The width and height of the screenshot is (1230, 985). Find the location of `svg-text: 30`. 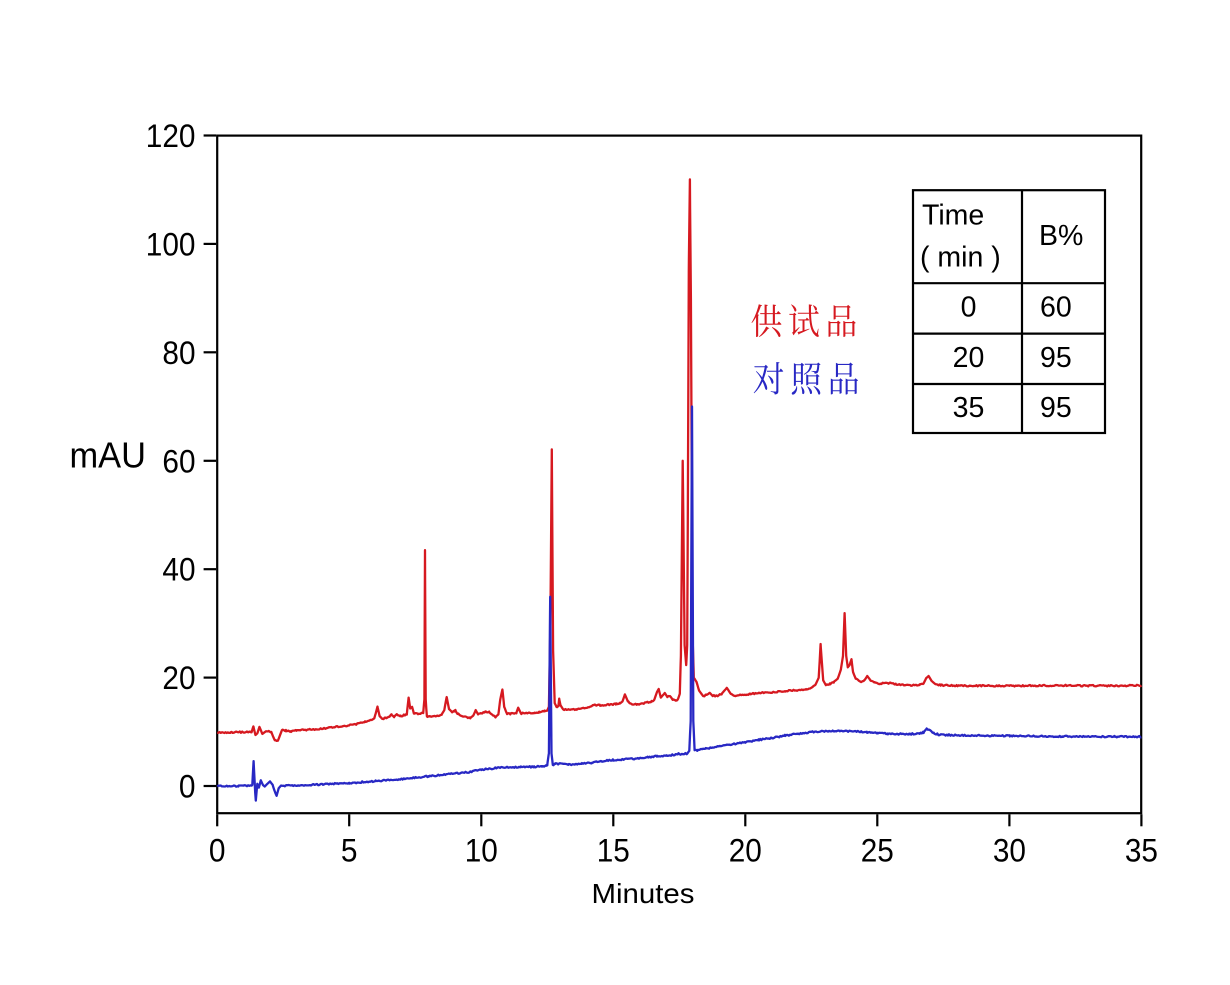

svg-text: 30 is located at coordinates (1009, 851).